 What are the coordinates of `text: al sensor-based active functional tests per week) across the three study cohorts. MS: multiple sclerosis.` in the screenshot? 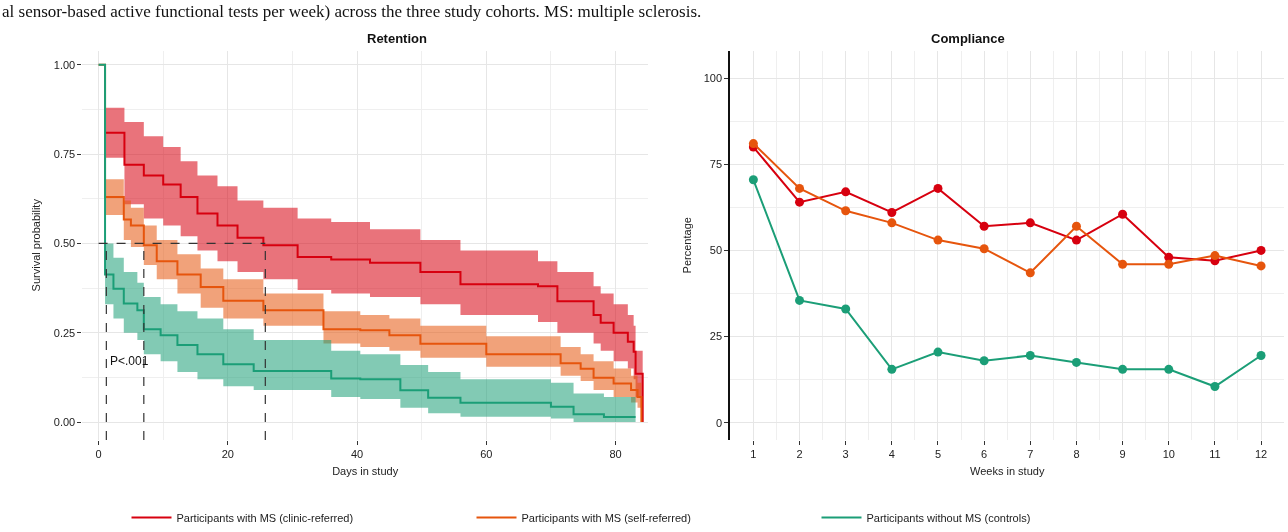 It's located at (352, 11).